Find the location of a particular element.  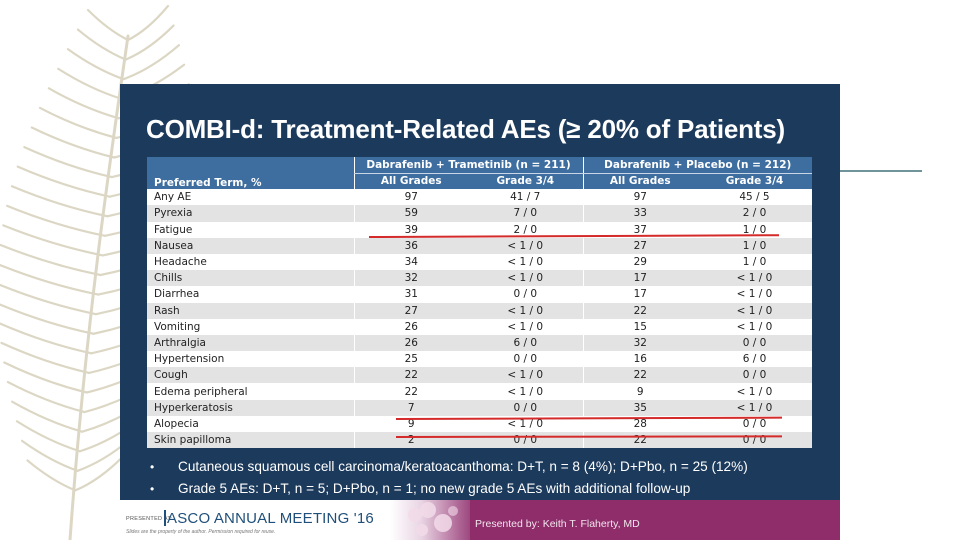

term-cell: Fatigue is located at coordinates (250, 229).